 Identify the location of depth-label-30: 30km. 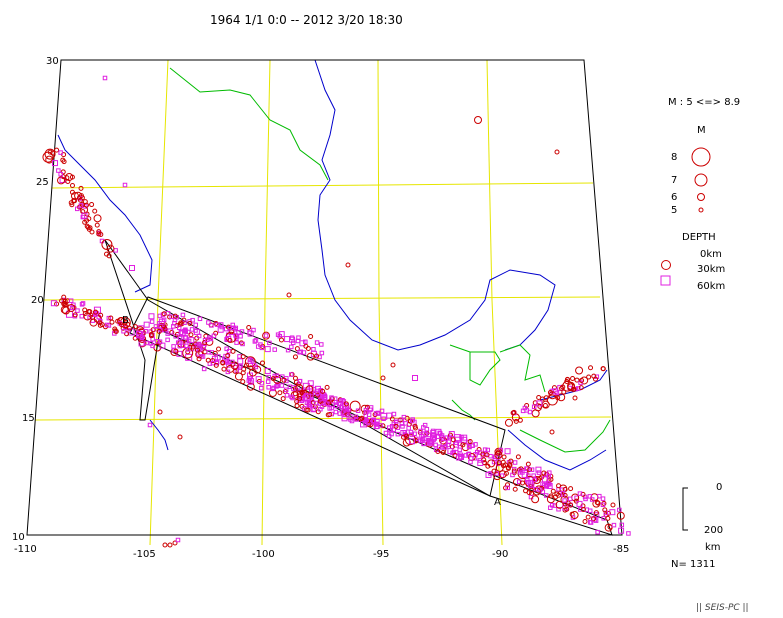
(711, 269).